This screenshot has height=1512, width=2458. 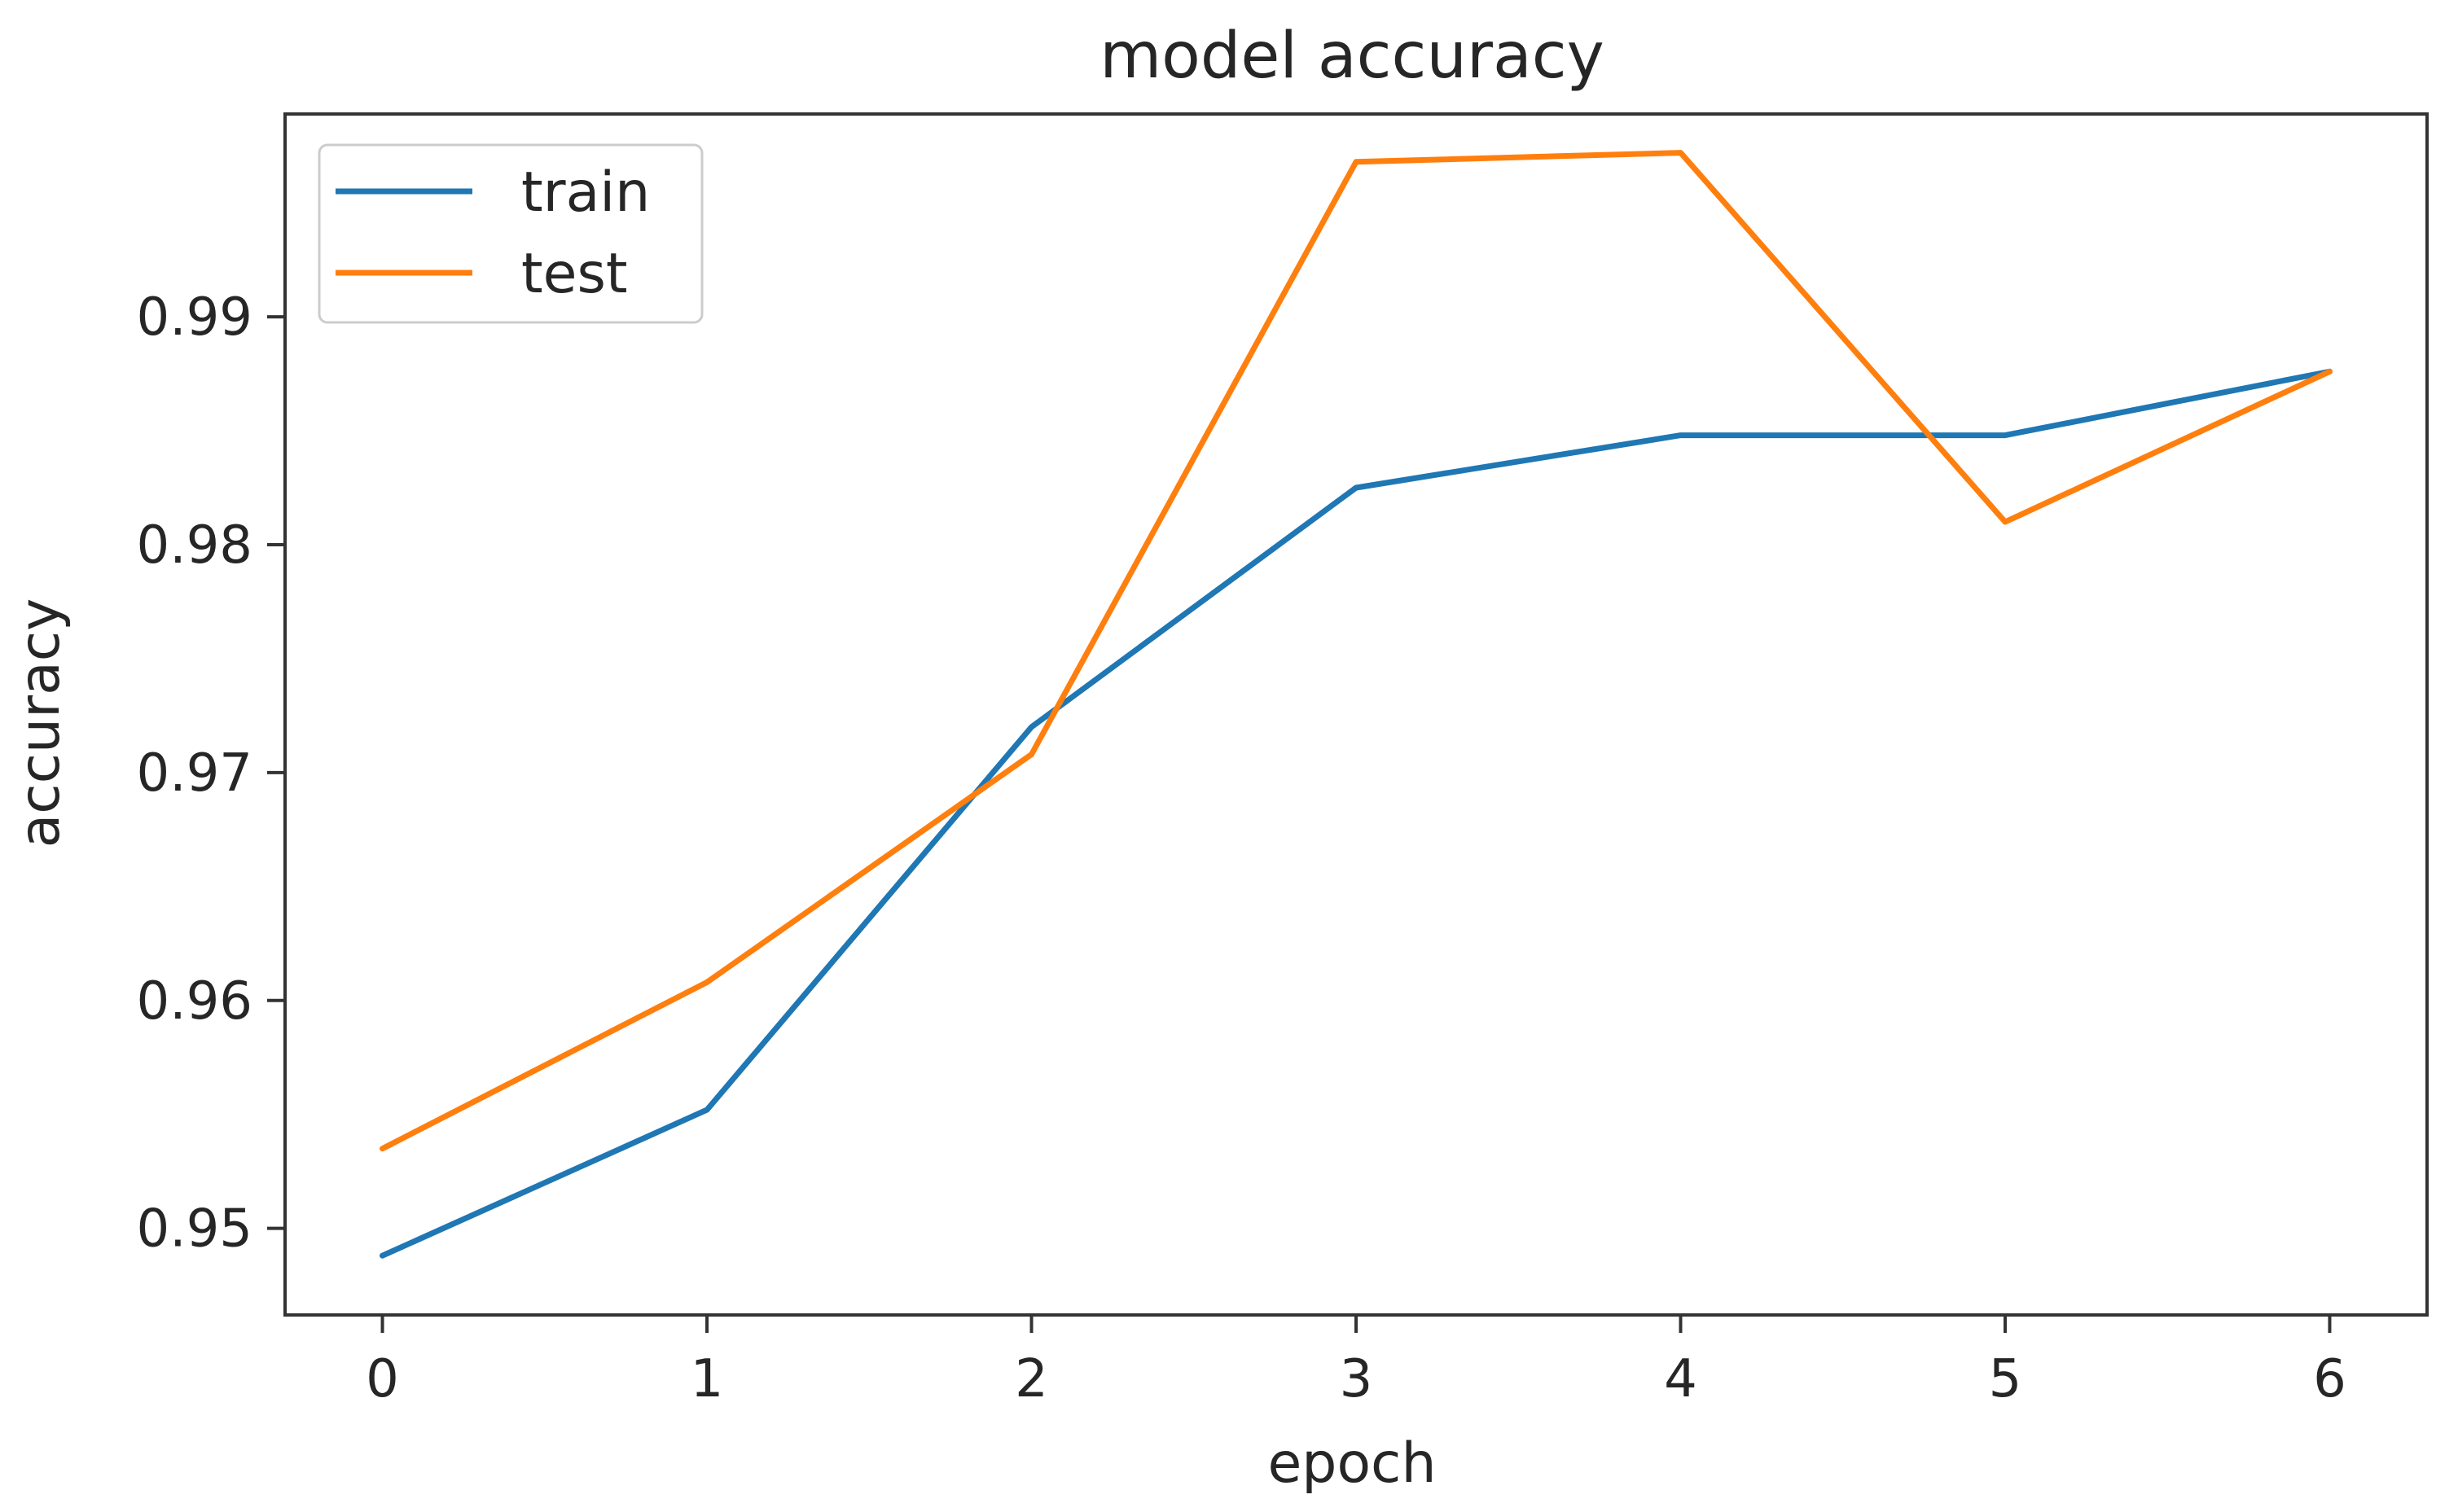 What do you see at coordinates (195, 1229) in the screenshot?
I see `y-tick-label: 0.95` at bounding box center [195, 1229].